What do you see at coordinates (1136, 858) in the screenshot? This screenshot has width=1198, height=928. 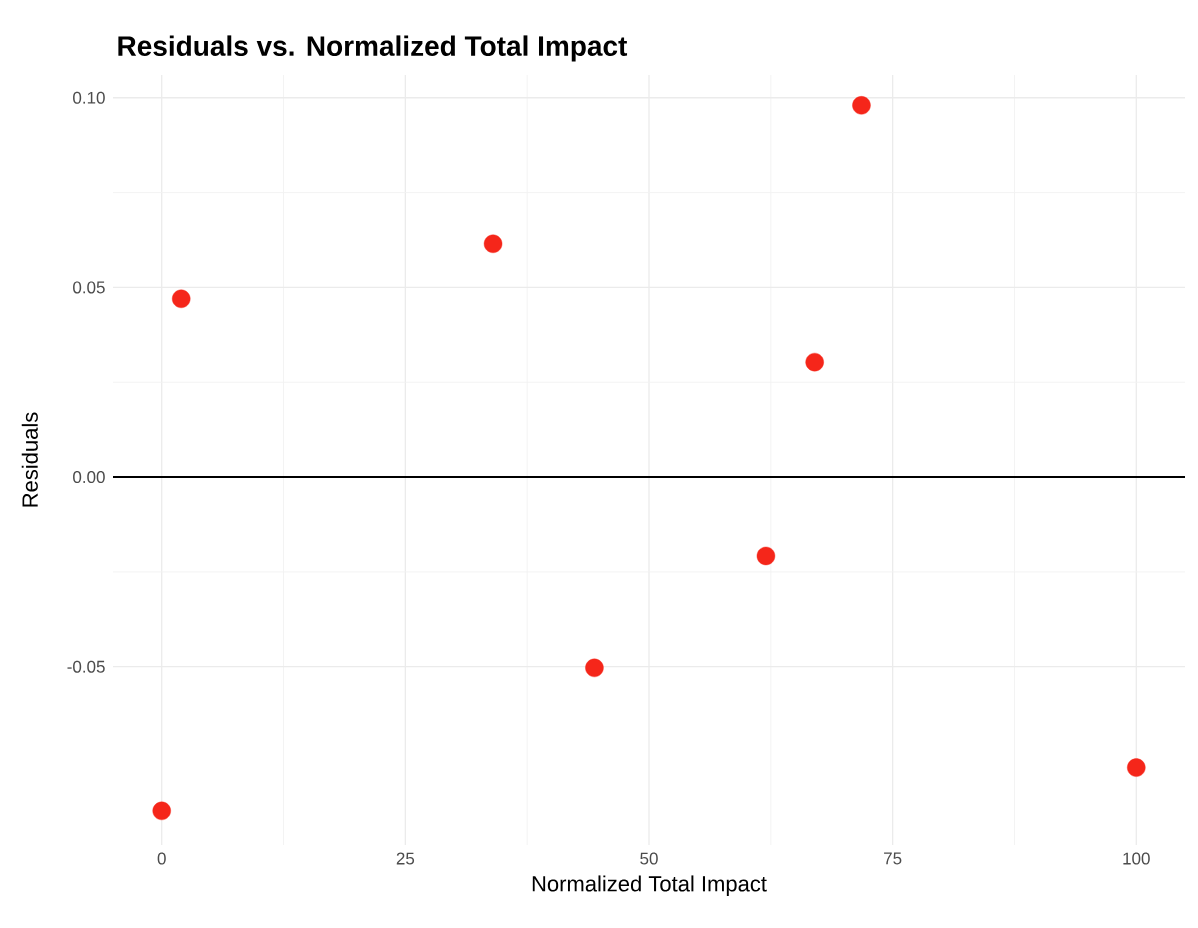 I see `x-tick-label: 100` at bounding box center [1136, 858].